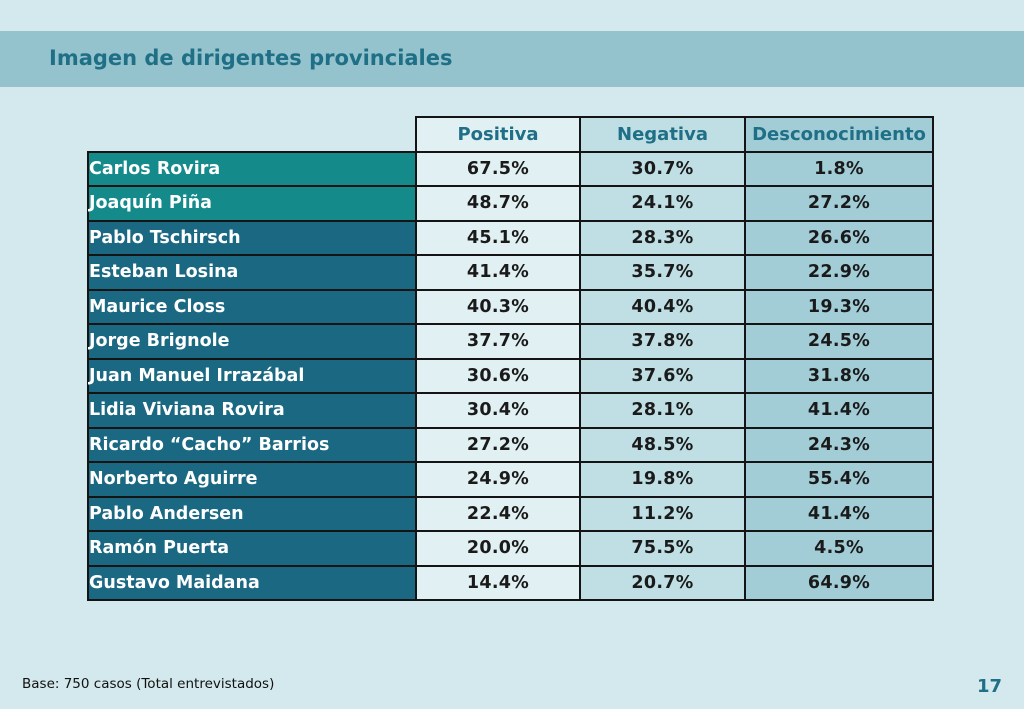 Image resolution: width=1024 pixels, height=709 pixels. What do you see at coordinates (252, 548) in the screenshot?
I see `leader-name-cell: Ramón Puerta` at bounding box center [252, 548].